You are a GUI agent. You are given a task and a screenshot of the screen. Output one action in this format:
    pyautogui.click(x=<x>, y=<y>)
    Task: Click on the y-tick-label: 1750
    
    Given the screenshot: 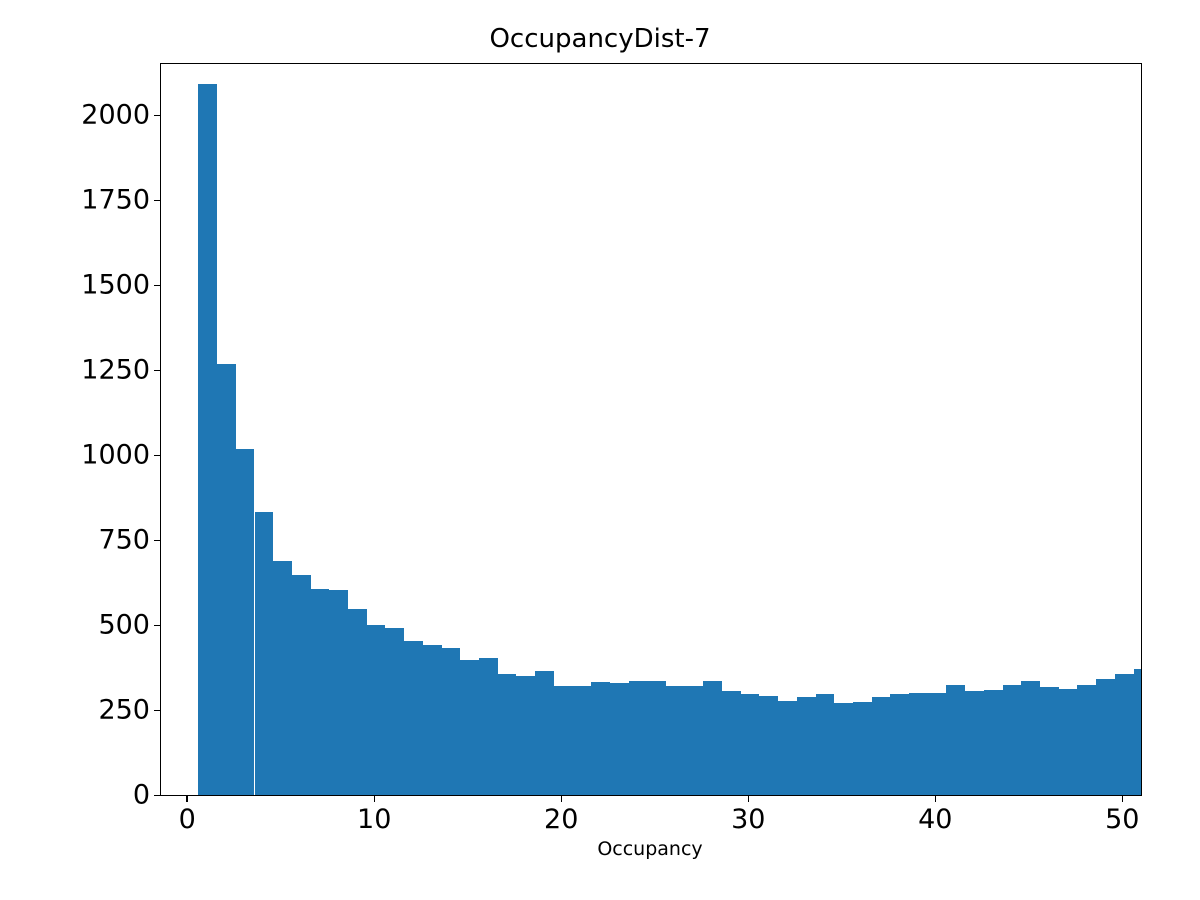 What is the action you would take?
    pyautogui.click(x=115, y=200)
    